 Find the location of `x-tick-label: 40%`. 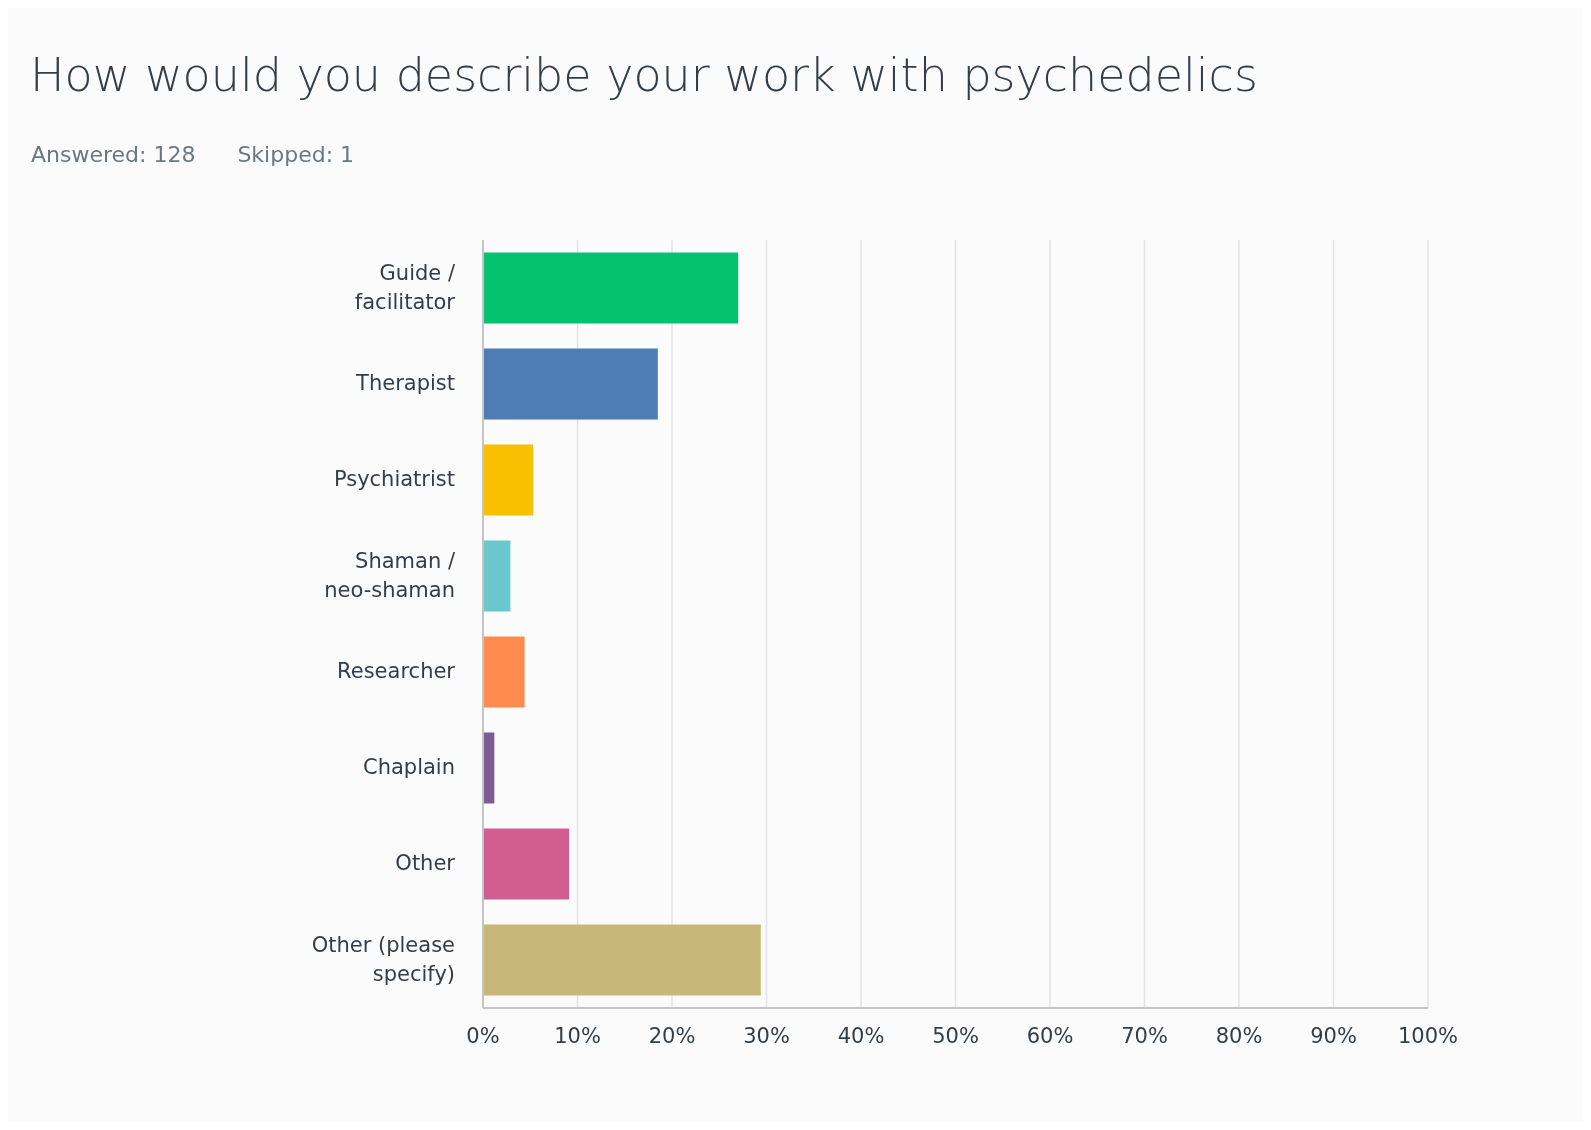

x-tick-label: 40% is located at coordinates (861, 1035).